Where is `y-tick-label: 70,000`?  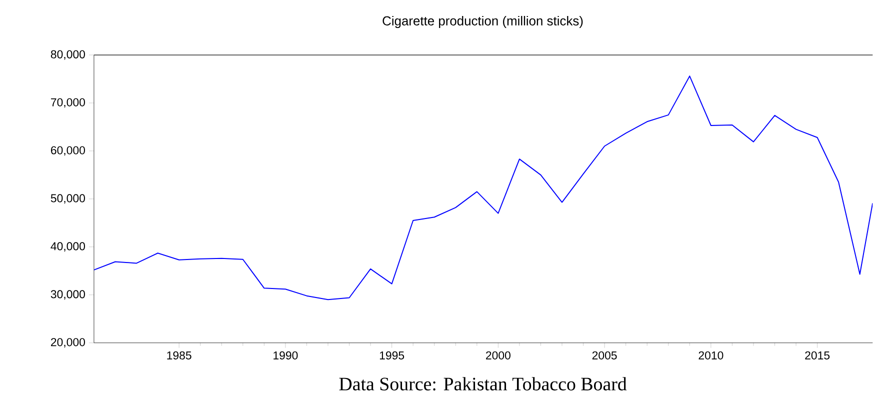
y-tick-label: 70,000 is located at coordinates (68, 103).